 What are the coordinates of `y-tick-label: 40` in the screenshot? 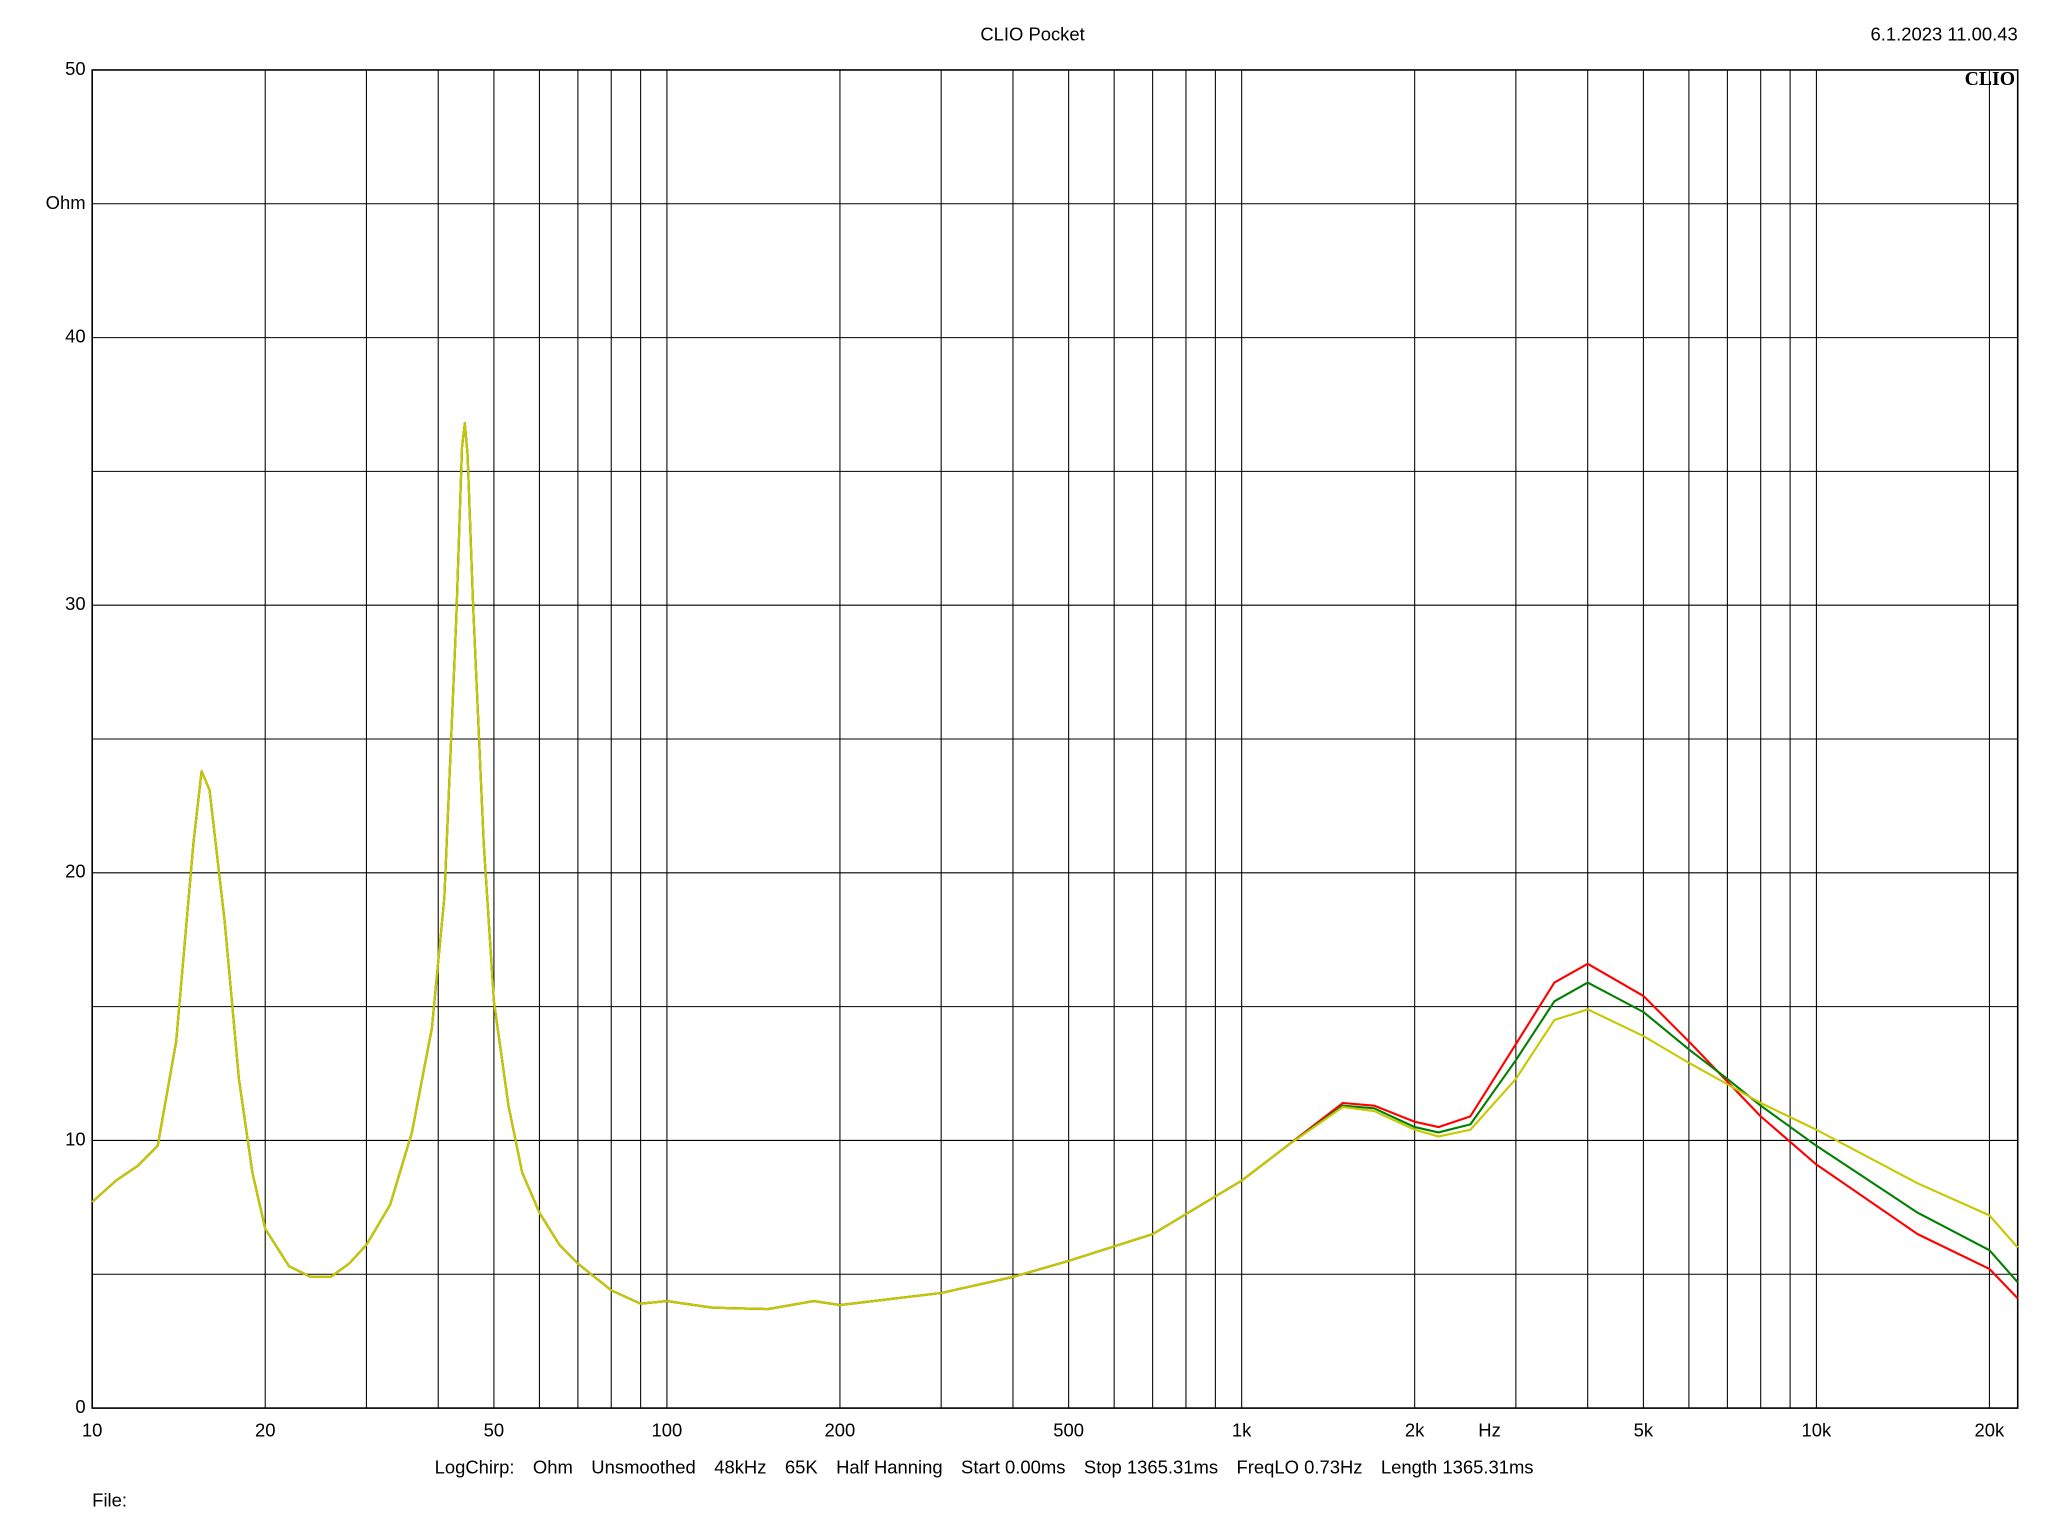 It's located at (75, 335).